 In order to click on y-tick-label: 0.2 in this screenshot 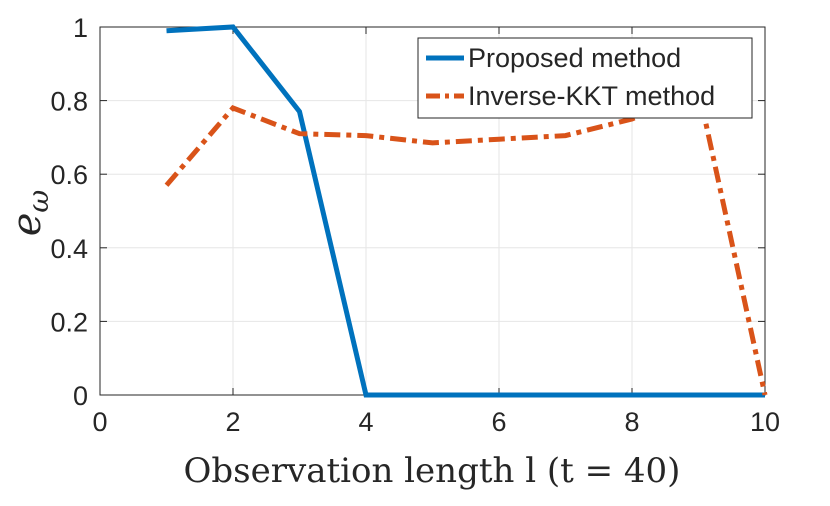, I will do `click(69, 322)`.